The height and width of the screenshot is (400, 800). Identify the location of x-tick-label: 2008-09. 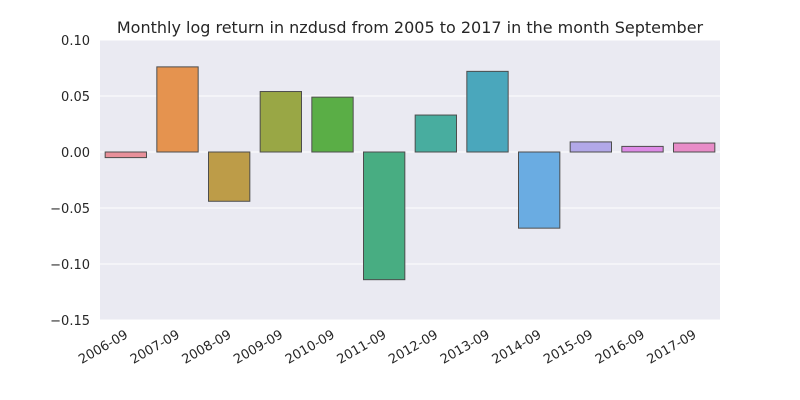
(207, 347).